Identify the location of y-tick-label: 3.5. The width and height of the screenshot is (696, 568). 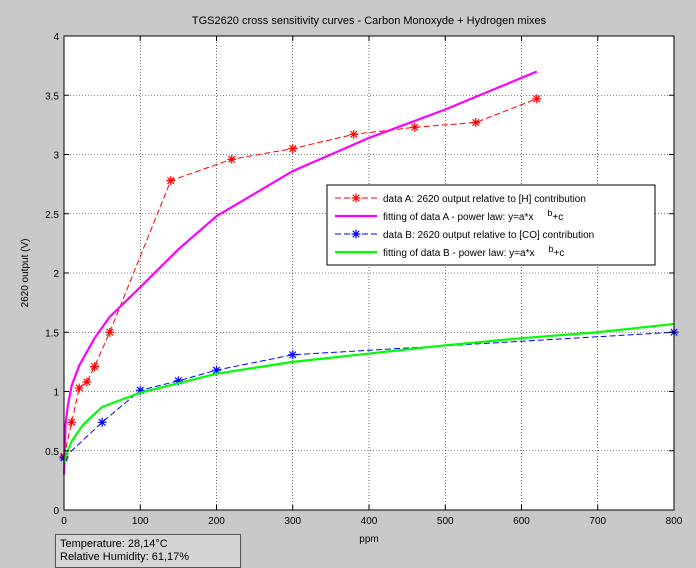
(52, 96).